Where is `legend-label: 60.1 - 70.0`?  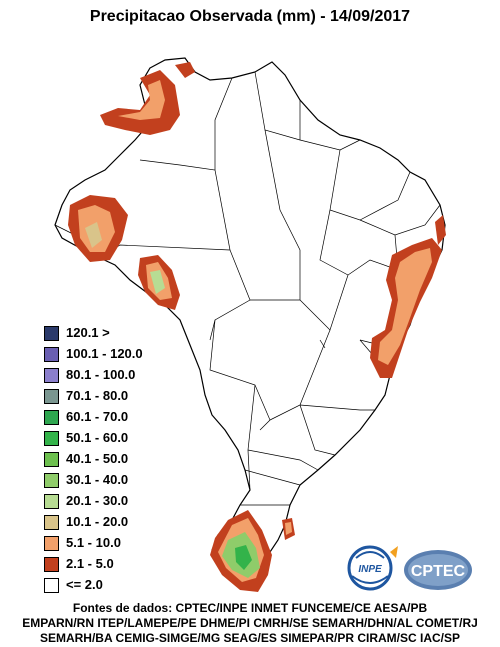
legend-label: 60.1 - 70.0 is located at coordinates (97, 416).